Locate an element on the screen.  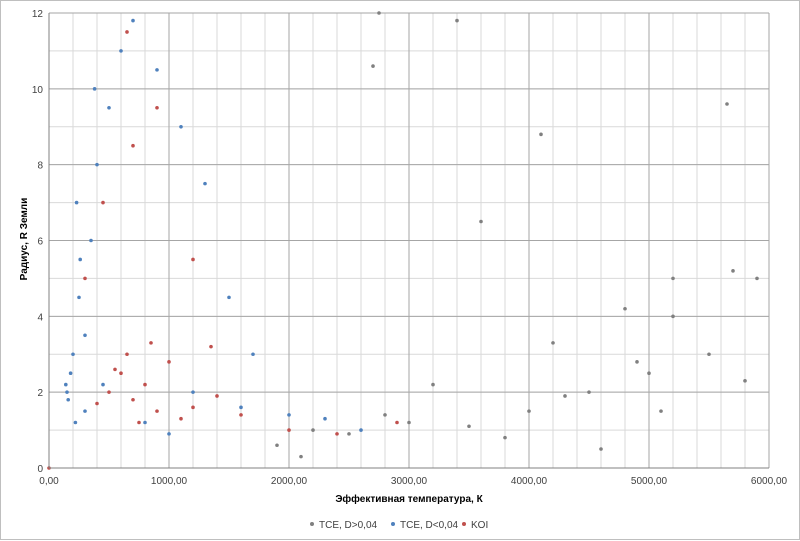
y-tick-label: 10 is located at coordinates (38, 90).